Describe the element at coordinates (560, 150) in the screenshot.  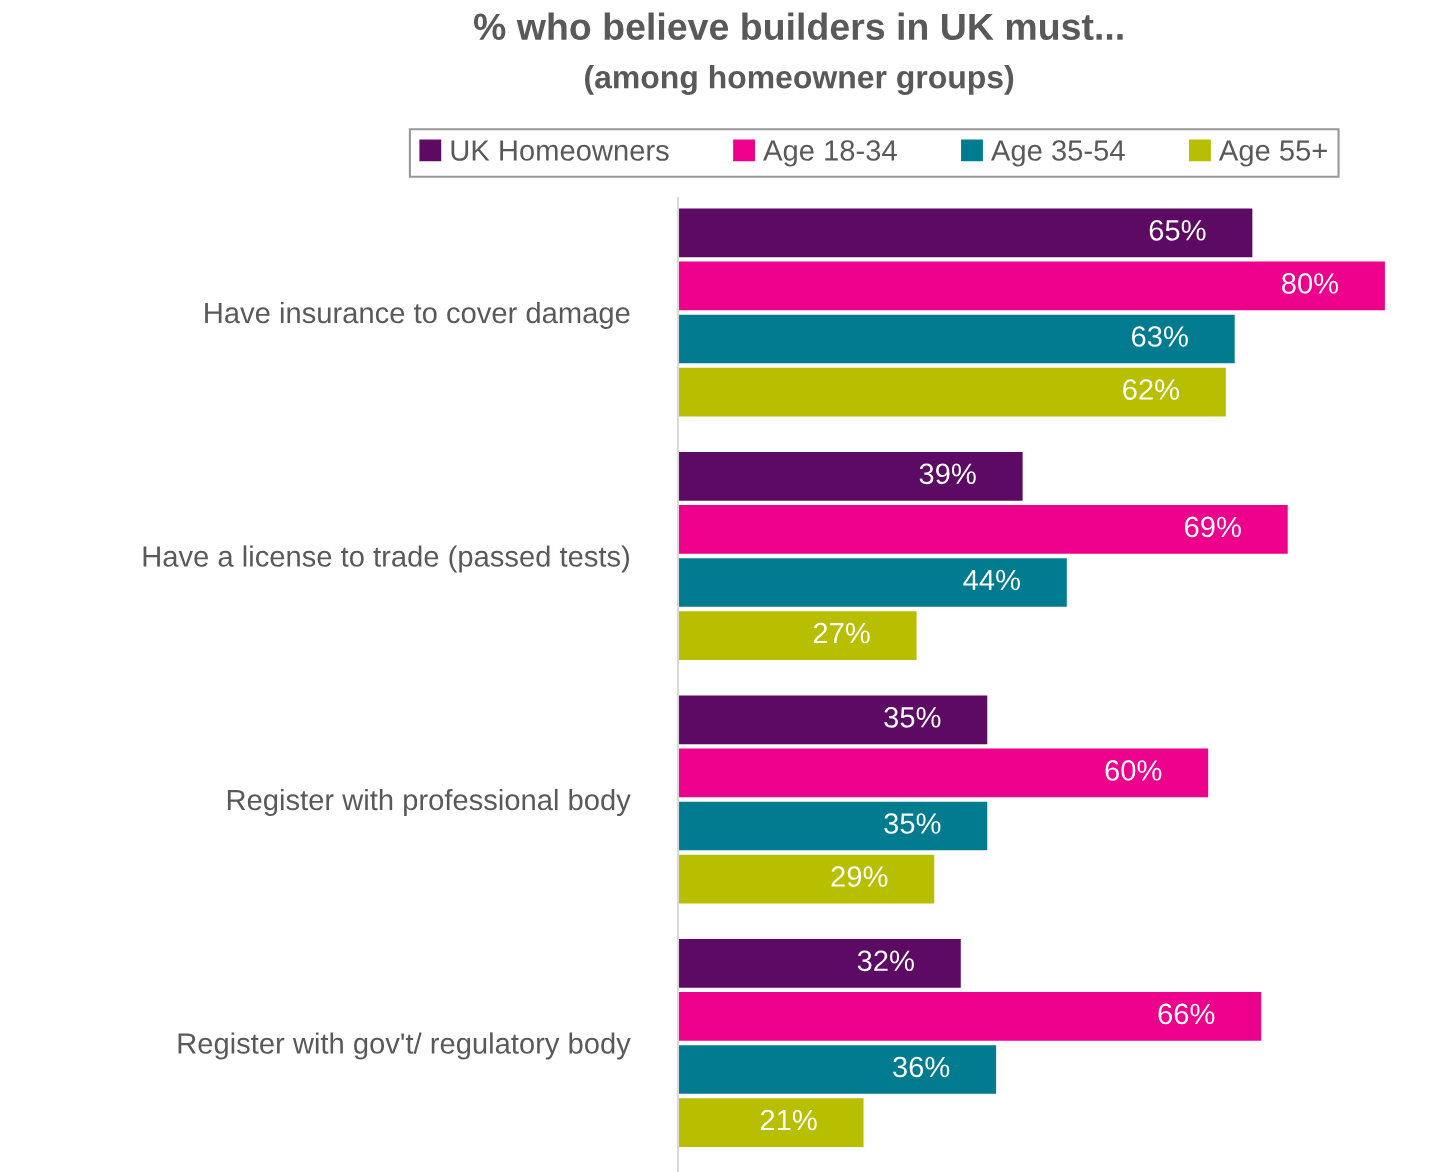
I see `legend-label: UK Homeowners` at that location.